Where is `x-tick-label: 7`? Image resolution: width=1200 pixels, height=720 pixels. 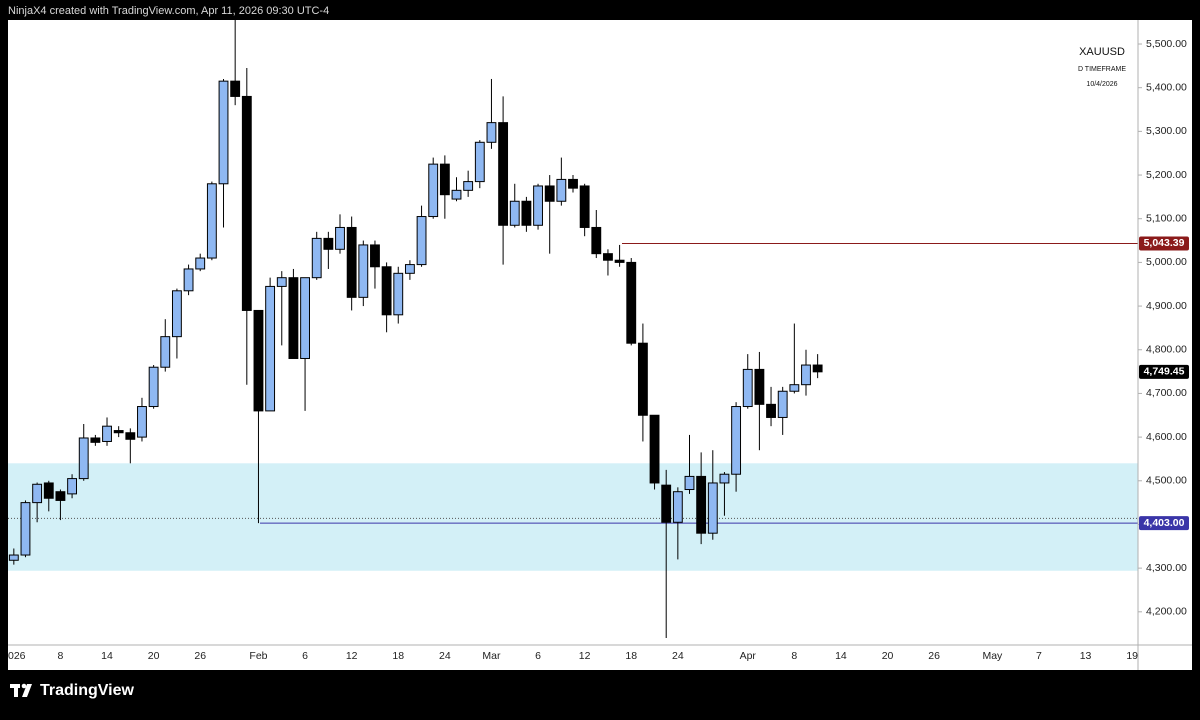
x-tick-label: 7 is located at coordinates (1039, 656).